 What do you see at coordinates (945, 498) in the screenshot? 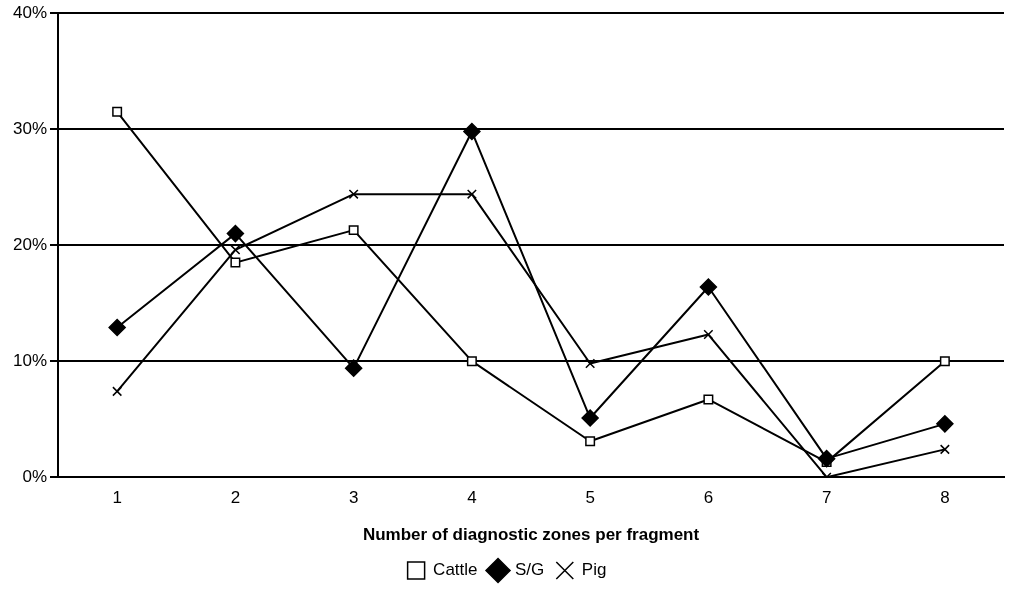
I see `x-tick-label: 8` at bounding box center [945, 498].